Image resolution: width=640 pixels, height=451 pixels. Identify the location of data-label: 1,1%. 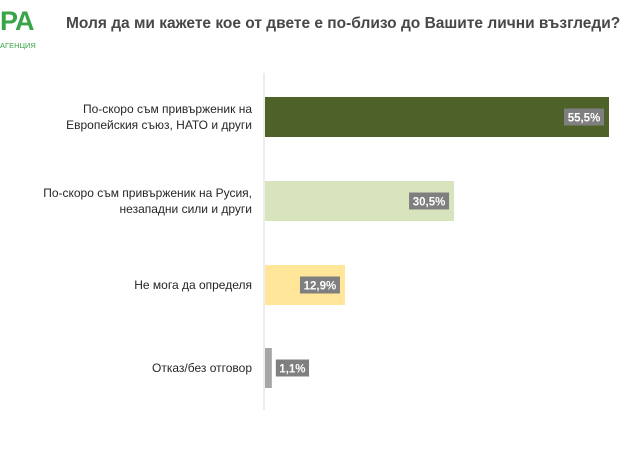
(292, 370).